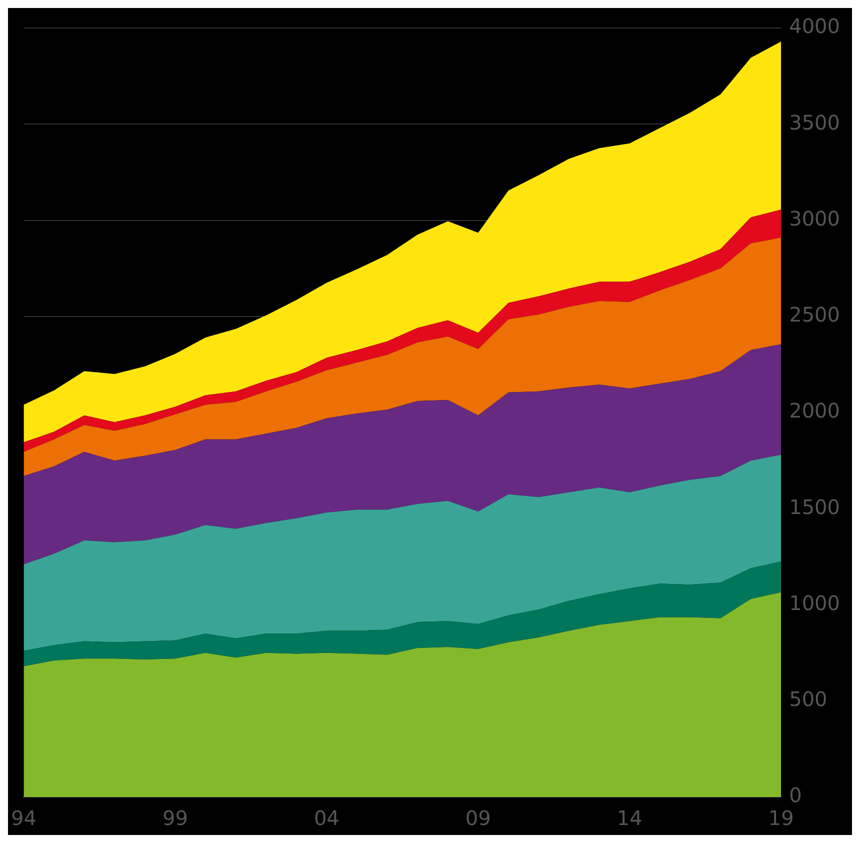  Describe the element at coordinates (478, 818) in the screenshot. I see `x-tick-label: 09` at that location.